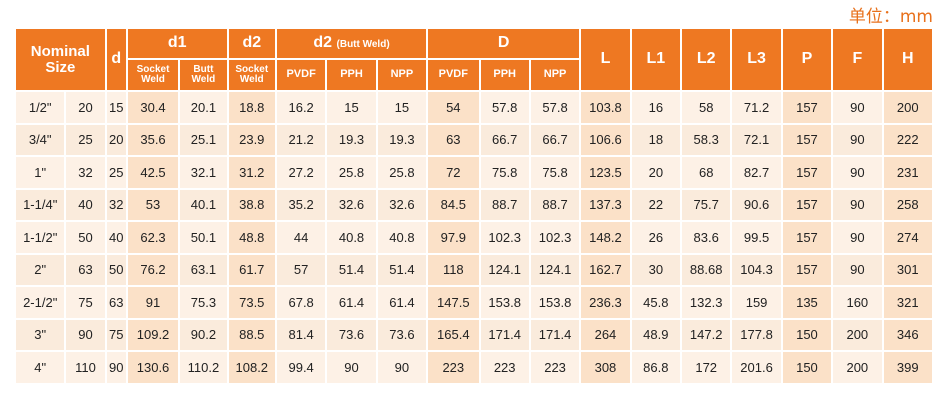 The width and height of the screenshot is (947, 400). I want to click on table-cell: 22, so click(656, 204).